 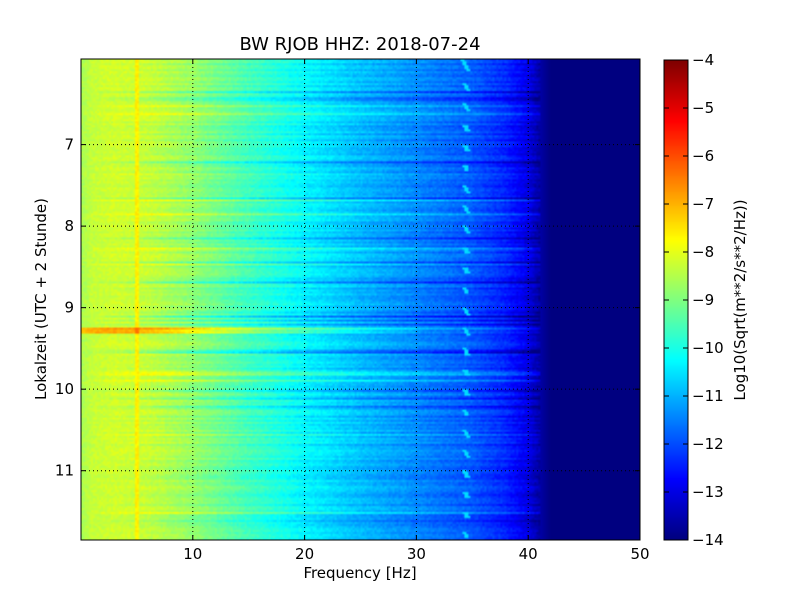 What do you see at coordinates (703, 156) in the screenshot?
I see `colorbar-tick-label: −6` at bounding box center [703, 156].